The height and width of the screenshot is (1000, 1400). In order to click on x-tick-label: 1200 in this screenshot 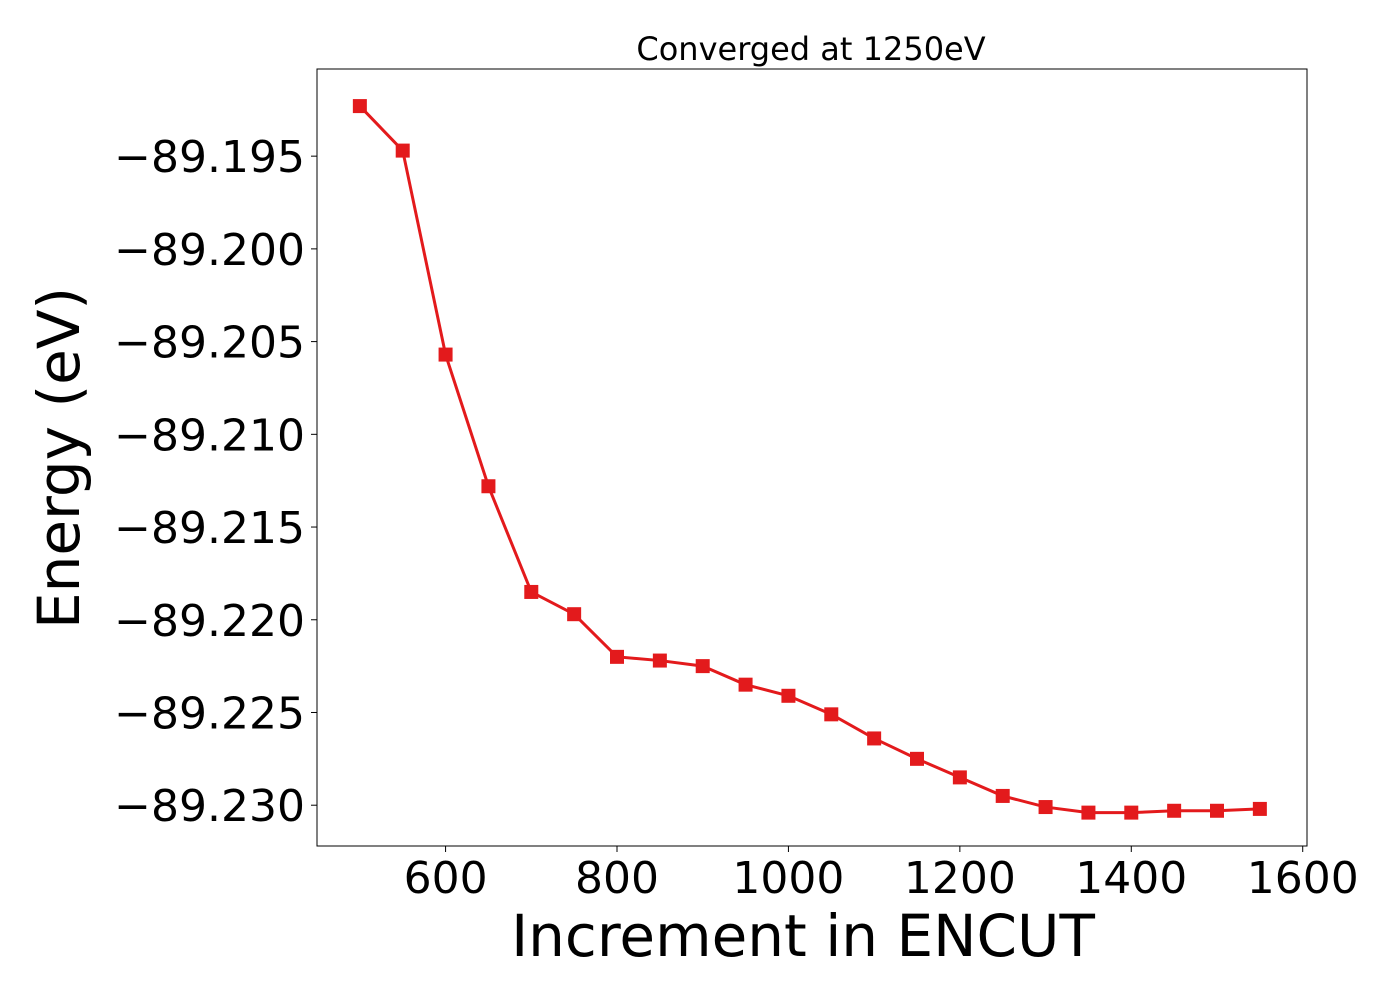, I will do `click(960, 878)`.